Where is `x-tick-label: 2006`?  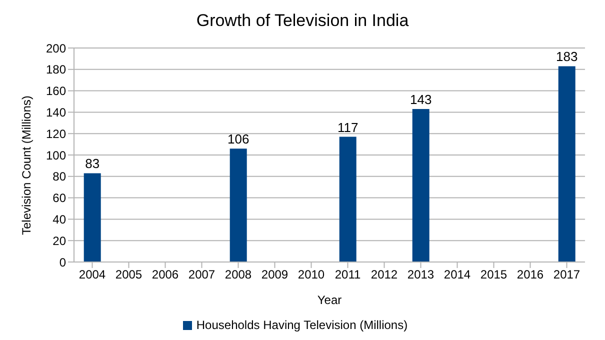
x-tick-label: 2006 is located at coordinates (165, 275).